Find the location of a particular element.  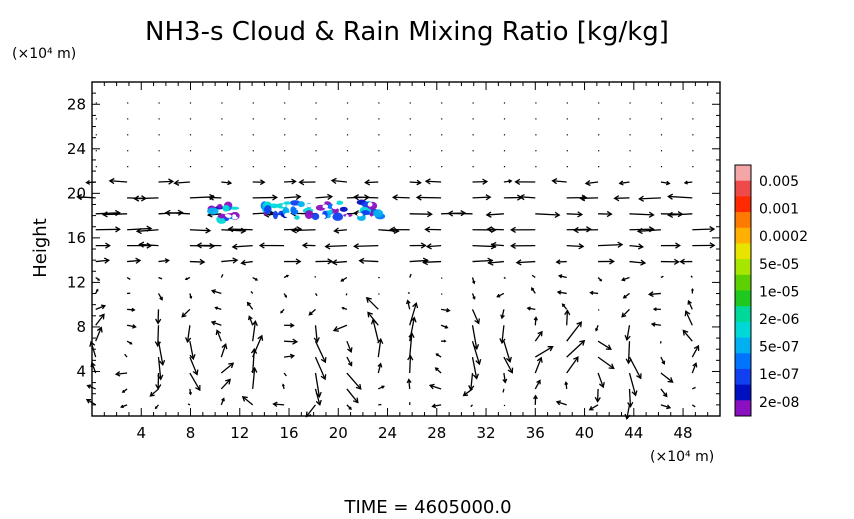

y-tick-label: 4 is located at coordinates (81, 371).